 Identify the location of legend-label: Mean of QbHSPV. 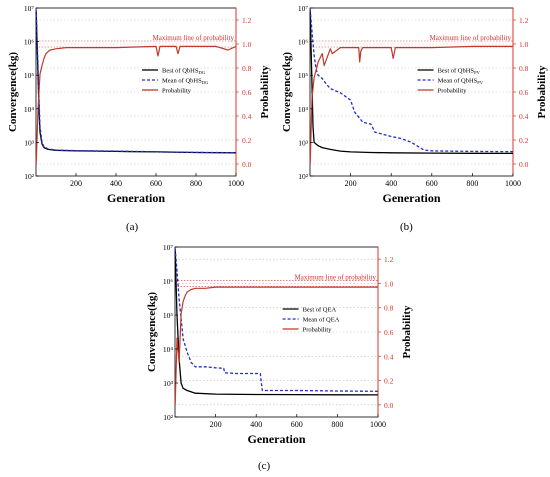
(461, 82).